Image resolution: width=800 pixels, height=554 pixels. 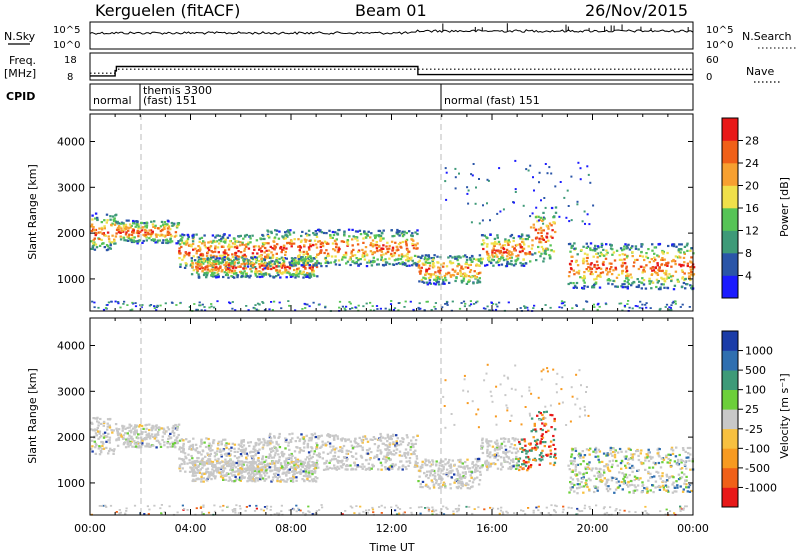 What do you see at coordinates (66, 30) in the screenshot?
I see `noise-left-tick-high: 10^5` at bounding box center [66, 30].